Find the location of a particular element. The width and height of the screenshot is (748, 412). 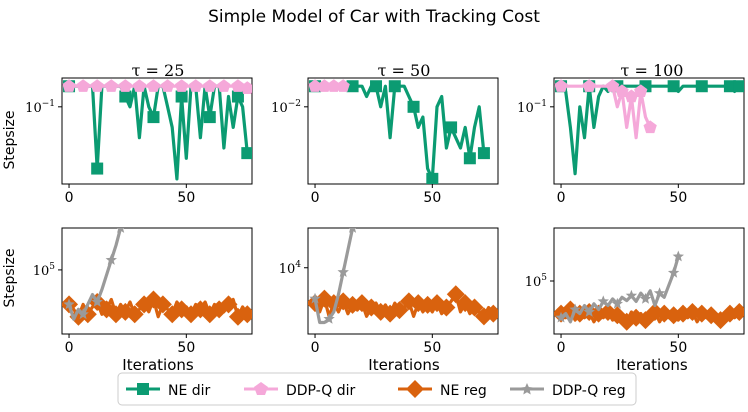

legend-marker-ne-dir is located at coordinates (143, 389).